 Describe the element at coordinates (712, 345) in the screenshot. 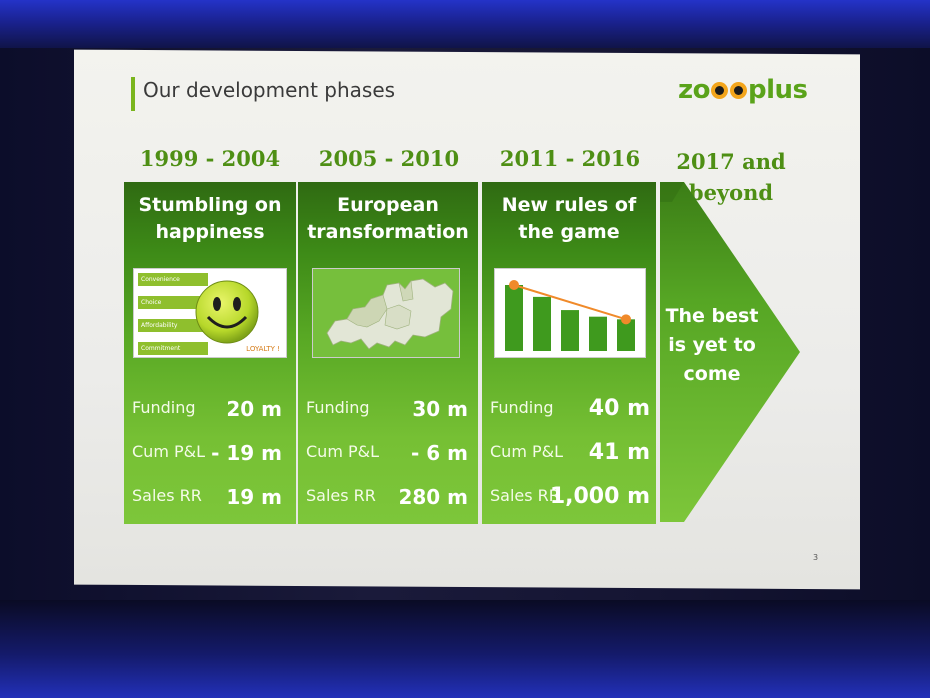

I see `future-text: The best is yet to come` at that location.